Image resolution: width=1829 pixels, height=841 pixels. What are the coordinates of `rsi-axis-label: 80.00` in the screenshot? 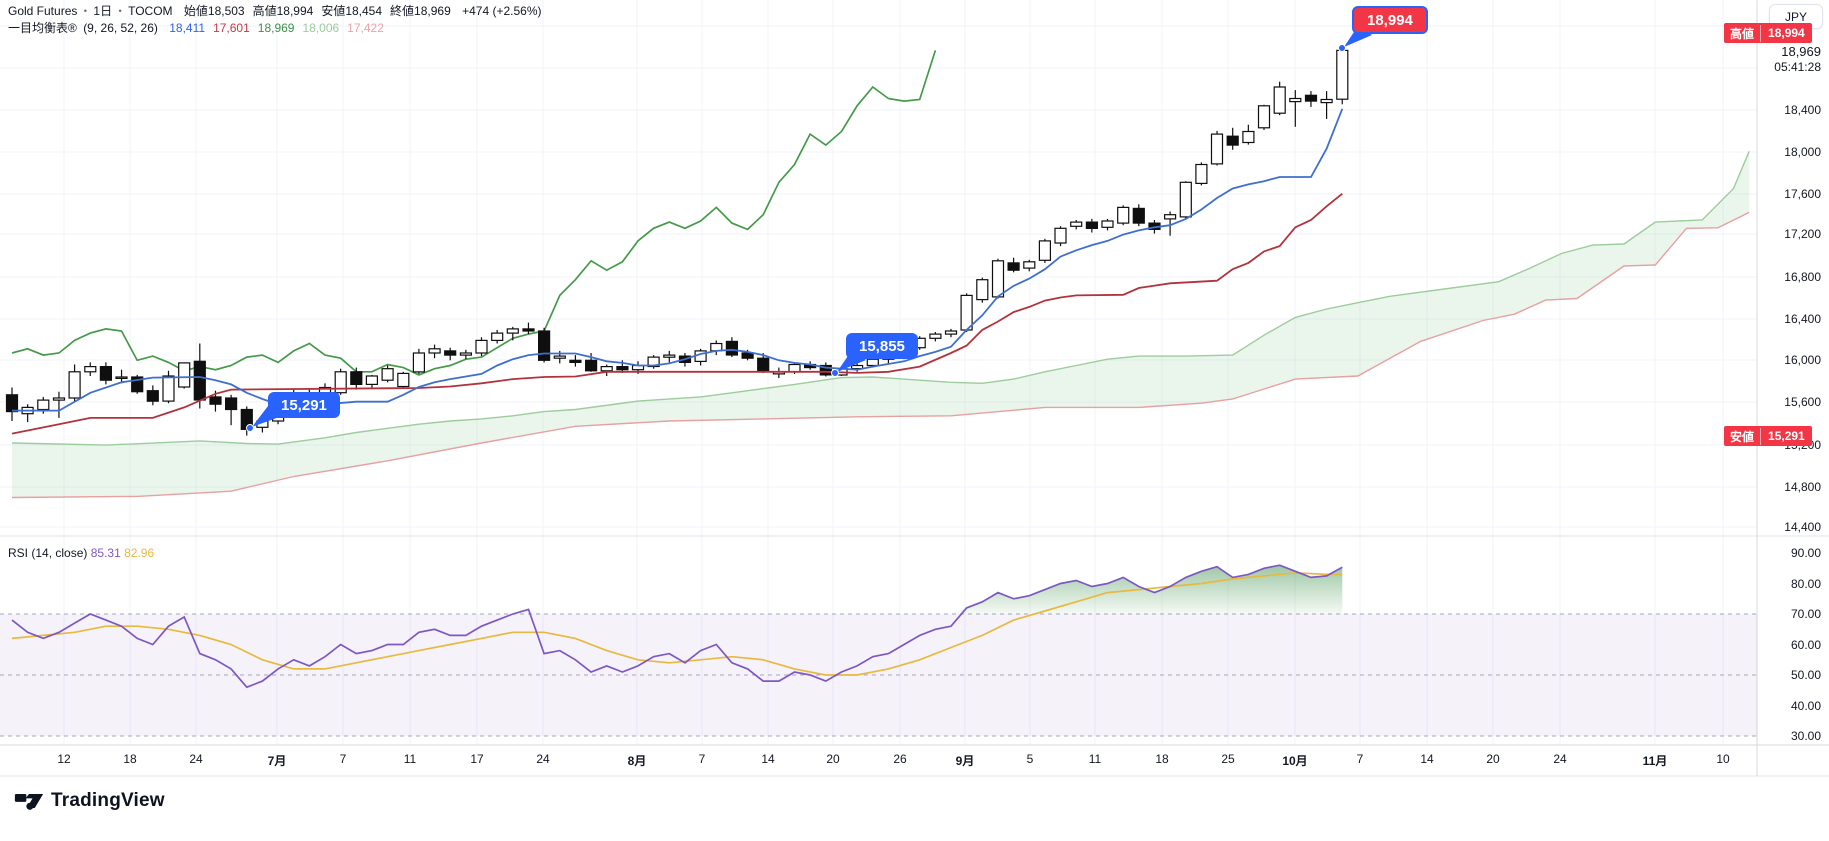 It's located at (1805, 584).